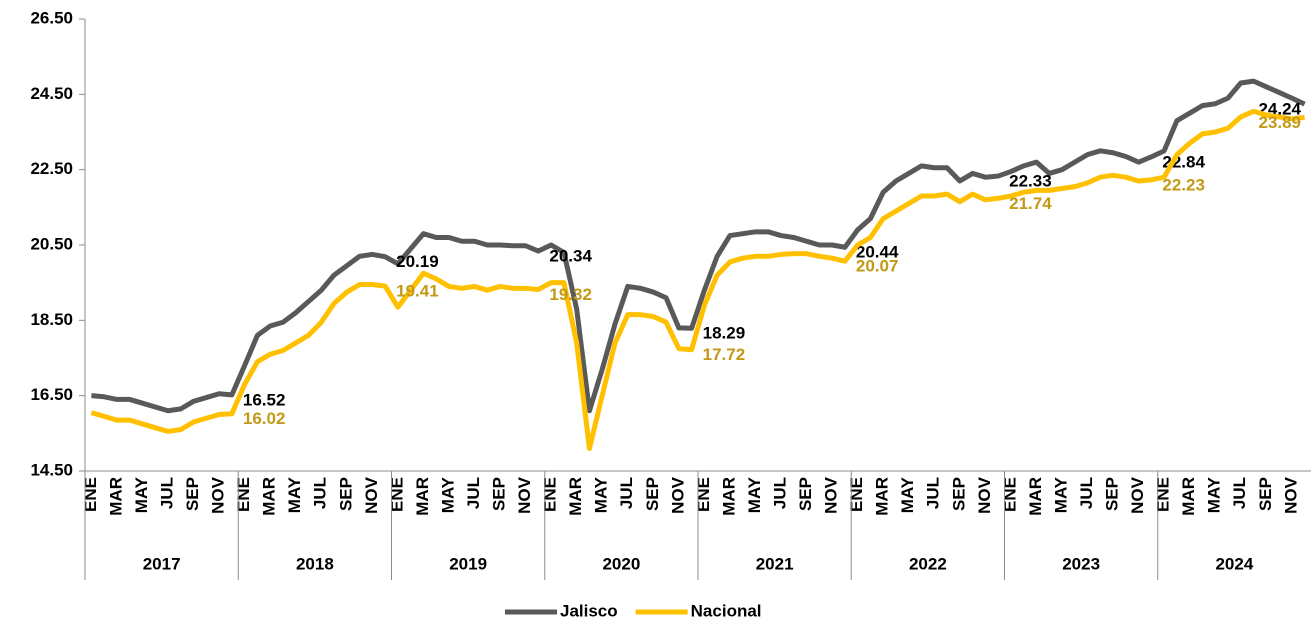 This screenshot has height=626, width=1311. What do you see at coordinates (315, 563) in the screenshot?
I see `year-label: 2018` at bounding box center [315, 563].